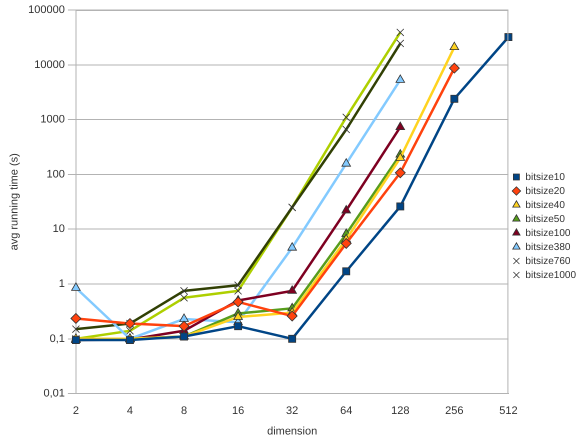 The width and height of the screenshot is (588, 446). Describe the element at coordinates (57, 338) in the screenshot. I see `y-tick-label: 0,1` at that location.